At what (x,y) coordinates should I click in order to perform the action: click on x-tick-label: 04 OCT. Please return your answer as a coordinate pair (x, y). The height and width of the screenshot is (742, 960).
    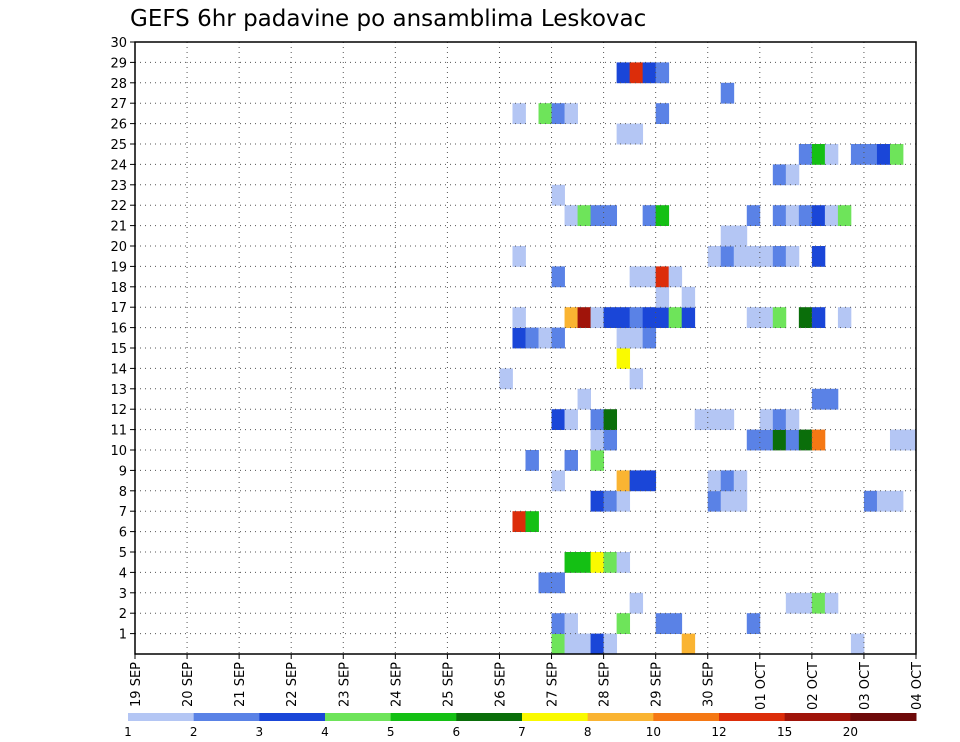
    Looking at the image, I should click on (917, 686).